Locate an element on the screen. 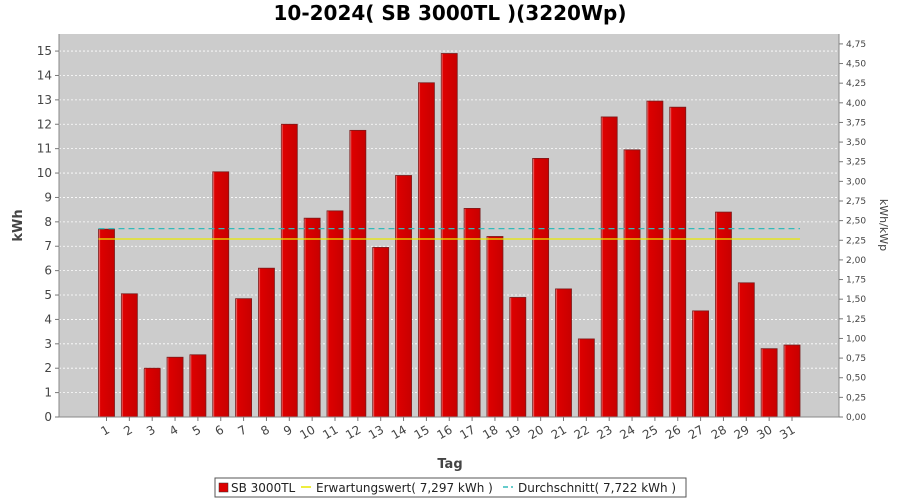  y-tick-label: 10 is located at coordinates (44, 173).